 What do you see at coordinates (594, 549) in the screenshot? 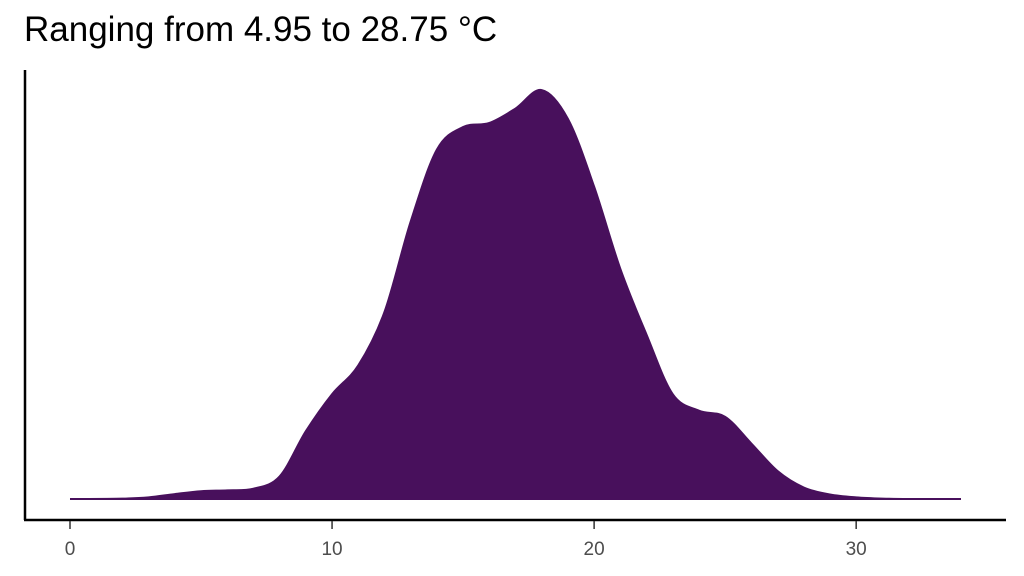
I see `x-tick-label: 20` at bounding box center [594, 549].